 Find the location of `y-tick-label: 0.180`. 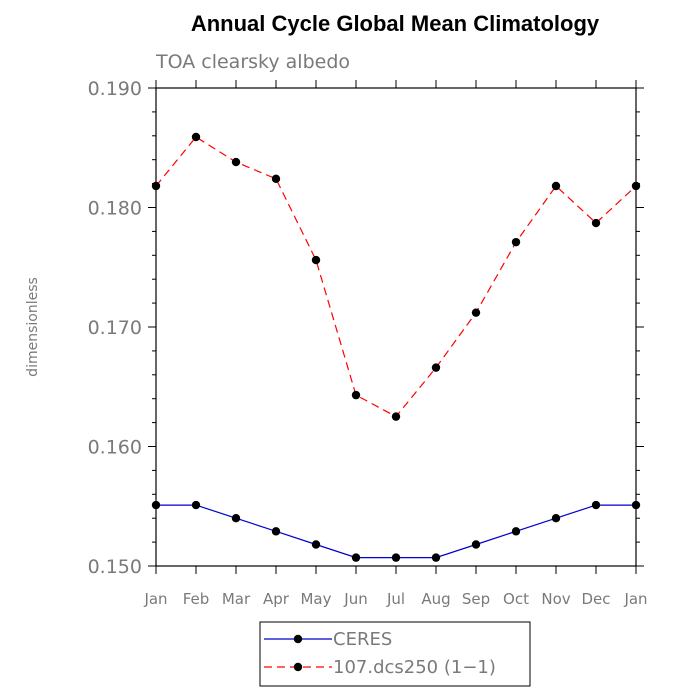

y-tick-label: 0.180 is located at coordinates (115, 209).